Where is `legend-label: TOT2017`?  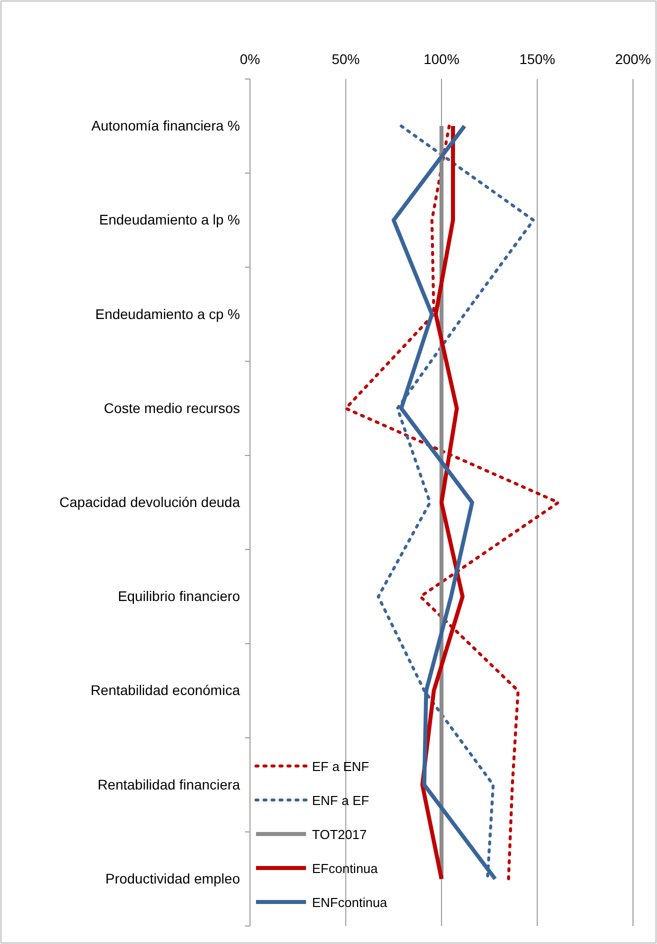
legend-label: TOT2017 is located at coordinates (339, 834).